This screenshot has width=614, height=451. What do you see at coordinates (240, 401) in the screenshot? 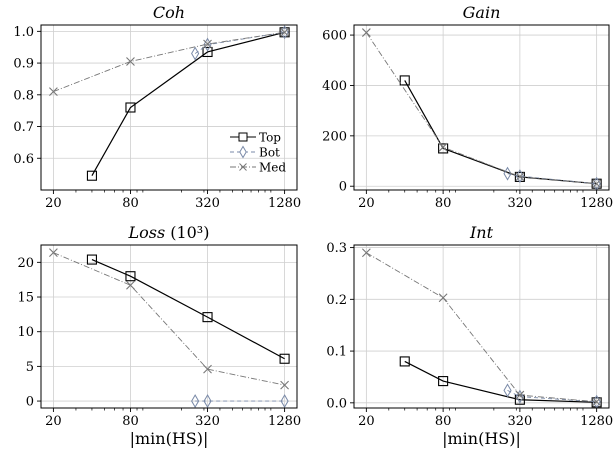
I see `series-bot` at bounding box center [240, 401].